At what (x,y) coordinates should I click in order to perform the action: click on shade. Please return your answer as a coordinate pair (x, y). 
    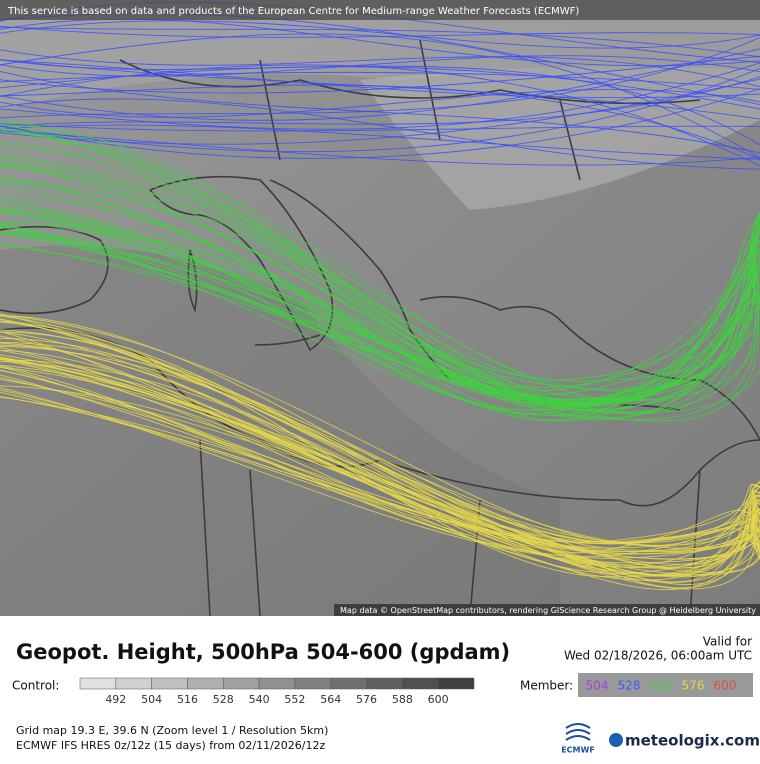
    Looking at the image, I should click on (380, 55).